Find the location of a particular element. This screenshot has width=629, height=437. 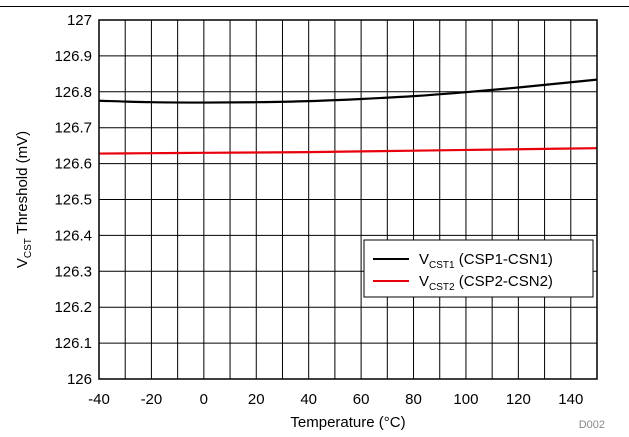

x-tick-label: 100 is located at coordinates (465, 399).